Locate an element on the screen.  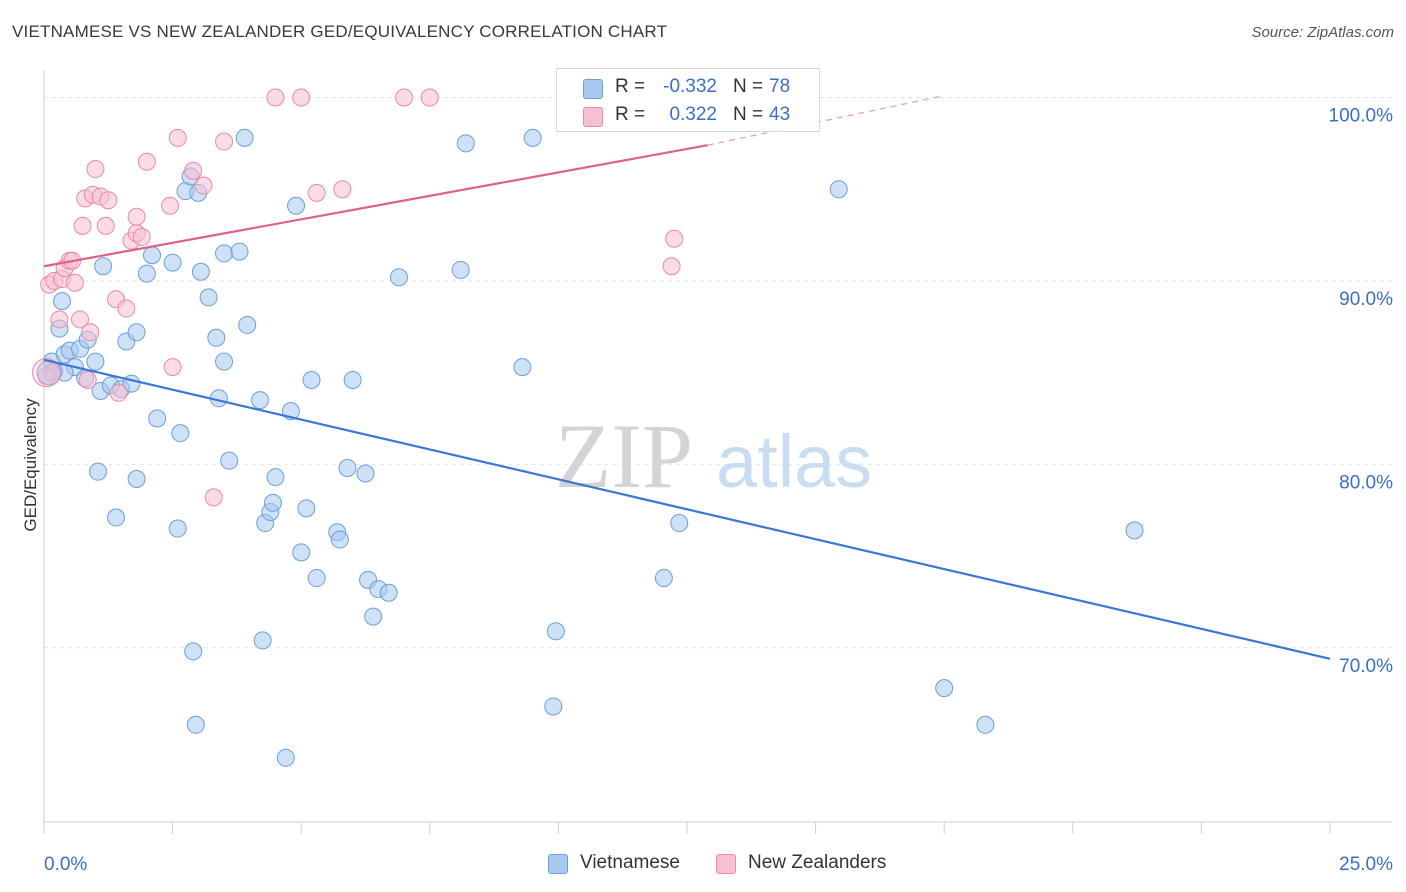
series-swatch-vietnamese is located at coordinates (558, 864).